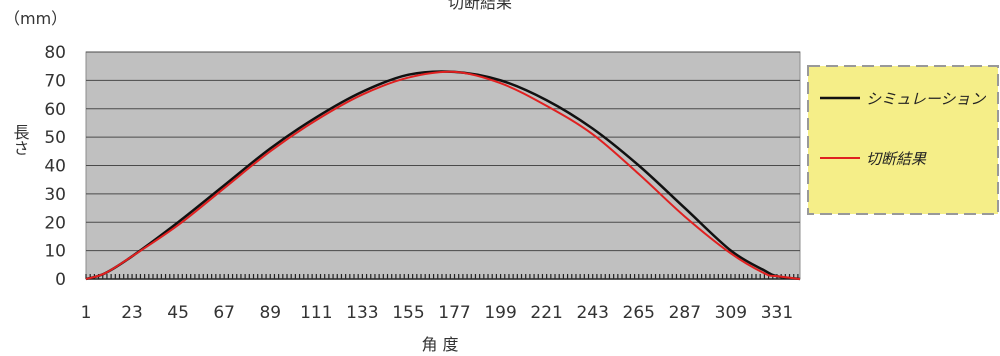 This screenshot has height=356, width=1000. Describe the element at coordinates (731, 313) in the screenshot. I see `x-tick-label: 309` at that location.